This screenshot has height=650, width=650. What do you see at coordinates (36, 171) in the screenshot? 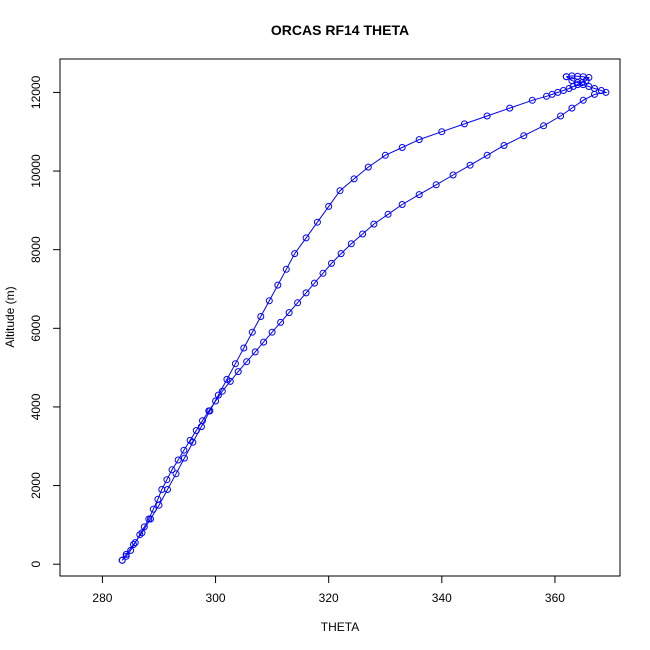
I see `y-tick-label: 10000` at bounding box center [36, 171].